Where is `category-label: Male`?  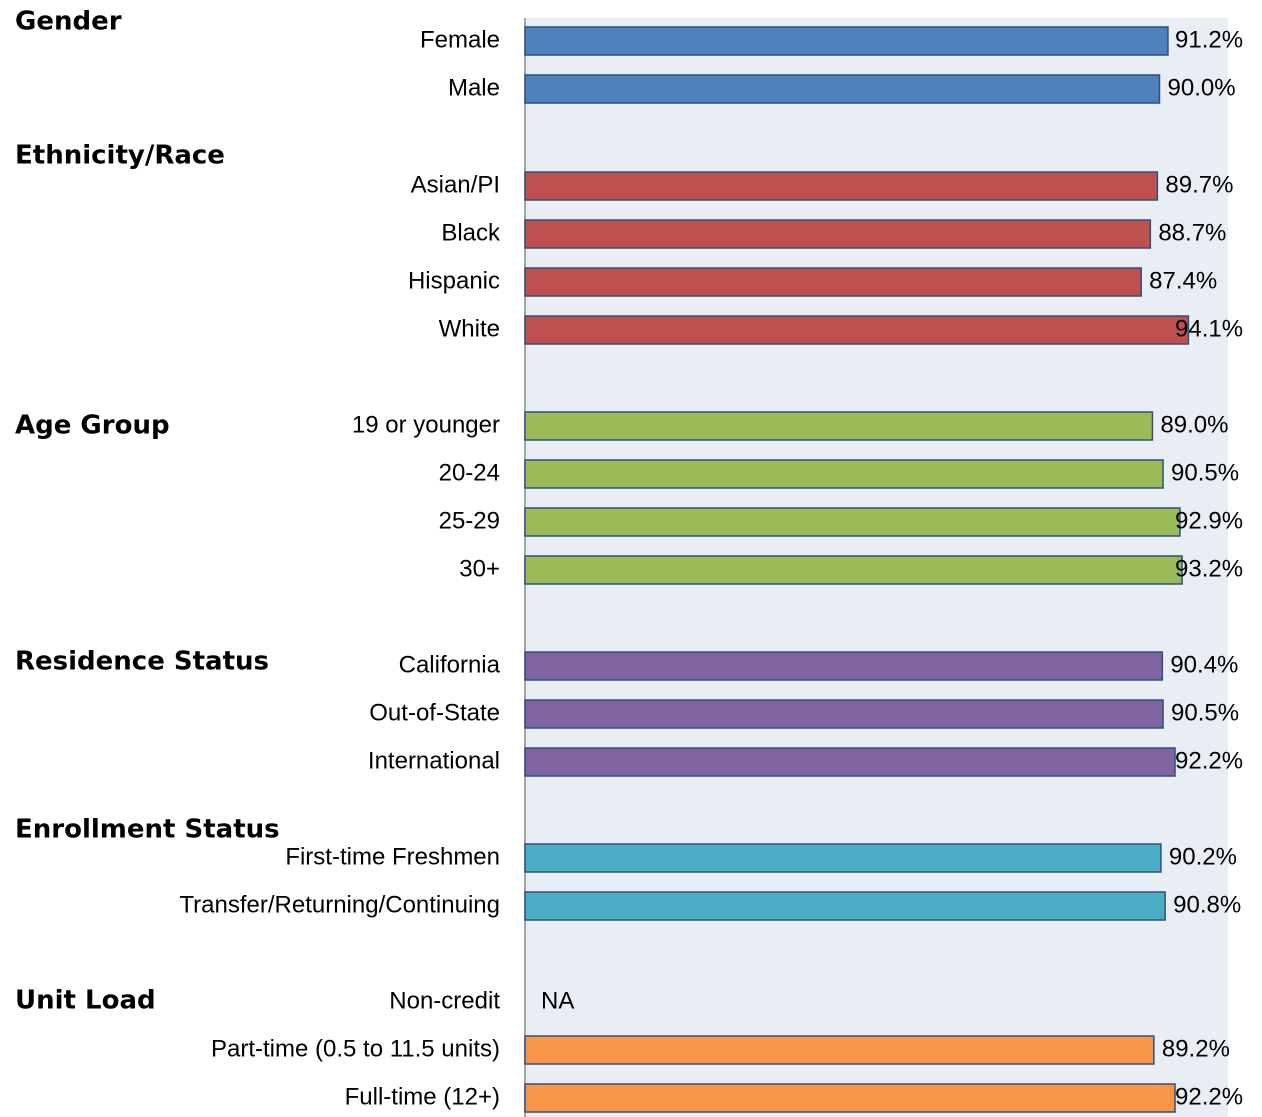 category-label: Male is located at coordinates (474, 87).